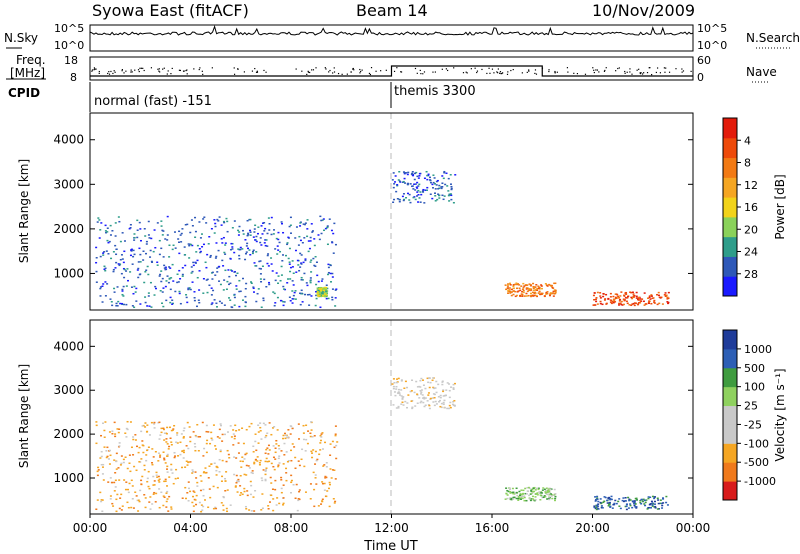 Image resolution: width=800 pixels, height=554 pixels. I want to click on frequency-panel: Freq. [MHz] 18 8 60 0 Nave, so click(391, 68).